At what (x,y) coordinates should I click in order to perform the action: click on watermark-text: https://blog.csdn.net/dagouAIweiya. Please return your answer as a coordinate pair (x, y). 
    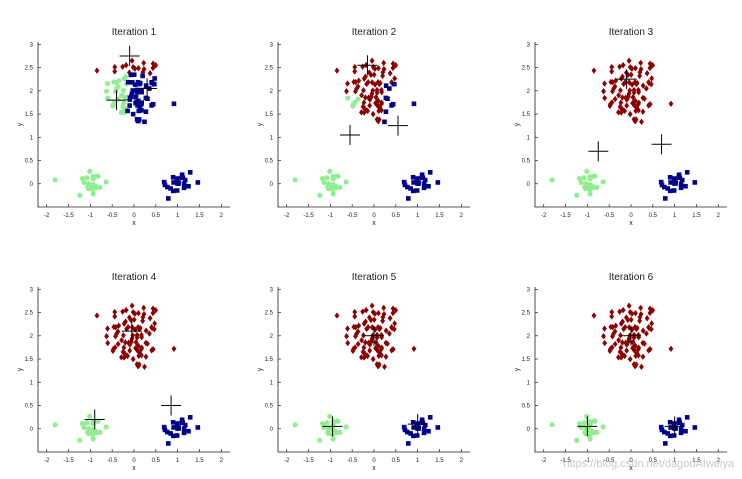
    Looking at the image, I should click on (648, 464).